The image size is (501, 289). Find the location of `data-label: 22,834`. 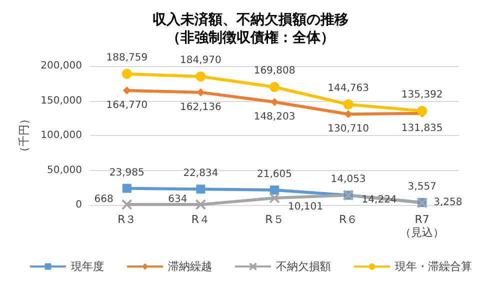

data-label: 22,834 is located at coordinates (200, 174).